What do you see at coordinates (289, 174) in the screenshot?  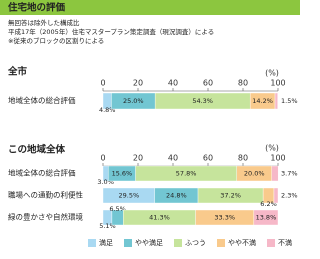 I see `value-label: 3.7%` at bounding box center [289, 174].